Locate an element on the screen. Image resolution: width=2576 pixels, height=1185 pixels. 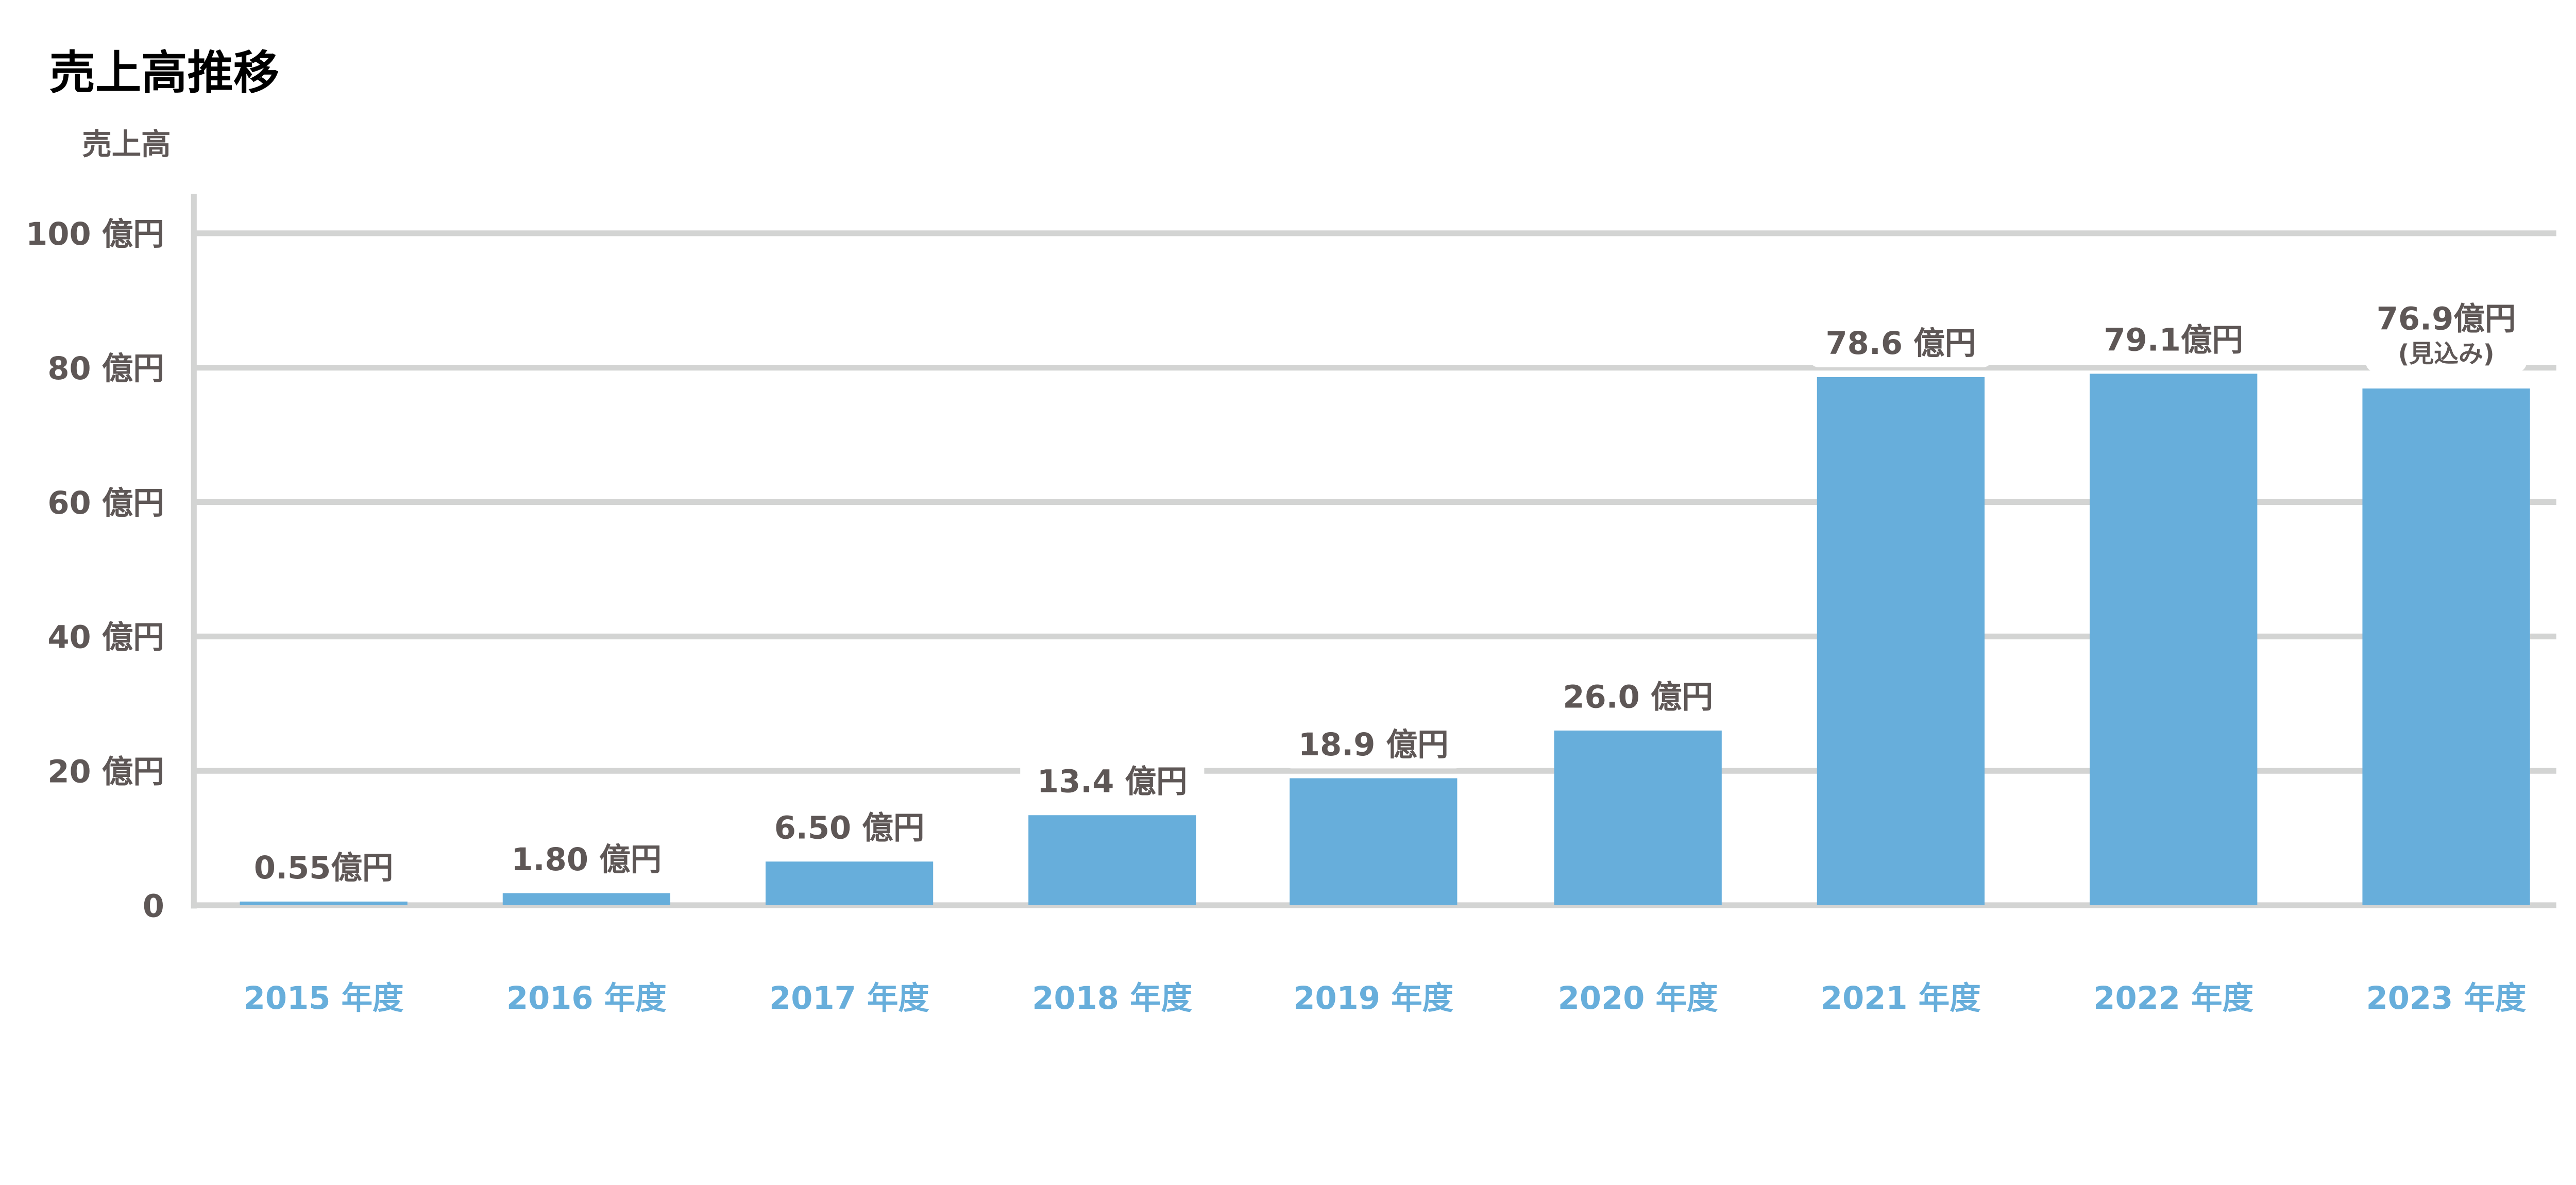
data-label-note: (見込み) is located at coordinates (2446, 354).